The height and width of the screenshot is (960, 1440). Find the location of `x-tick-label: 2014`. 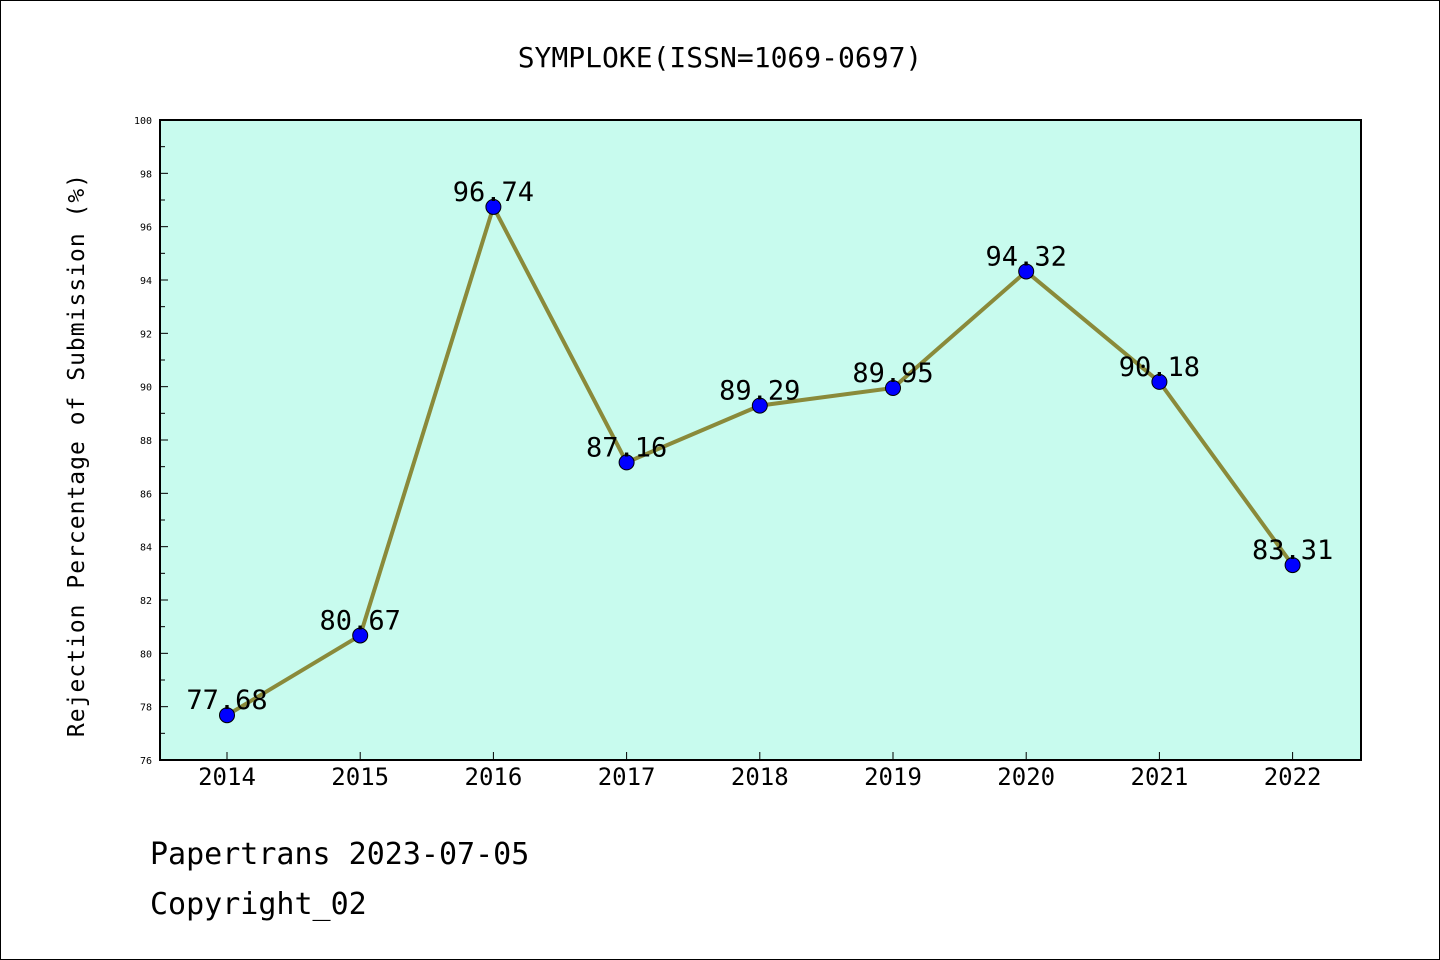

x-tick-label: 2014 is located at coordinates (227, 777).